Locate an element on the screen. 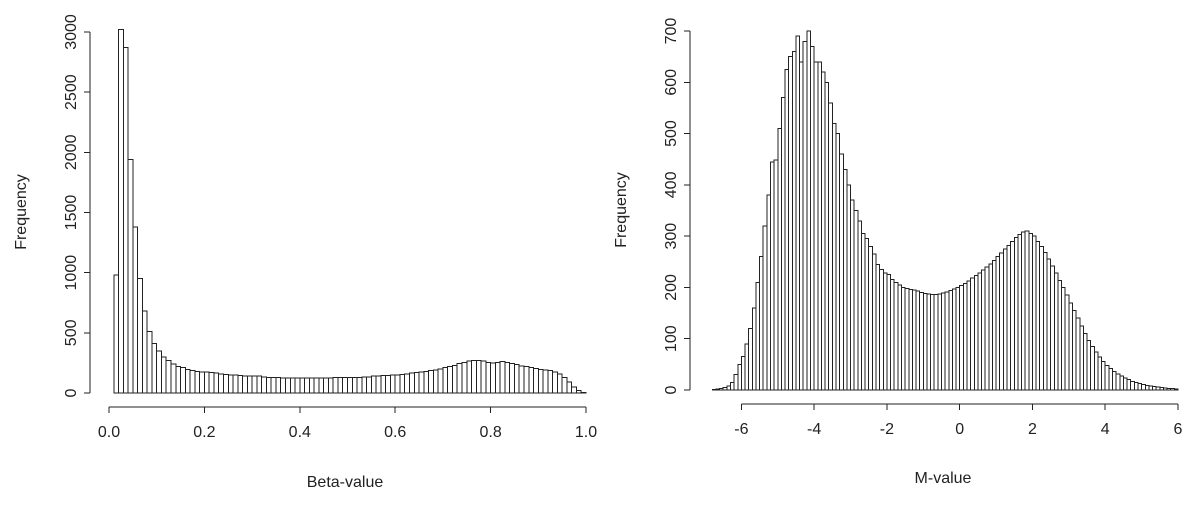 This screenshot has height=506, width=1200. y-tick-label: 0 is located at coordinates (71, 392).